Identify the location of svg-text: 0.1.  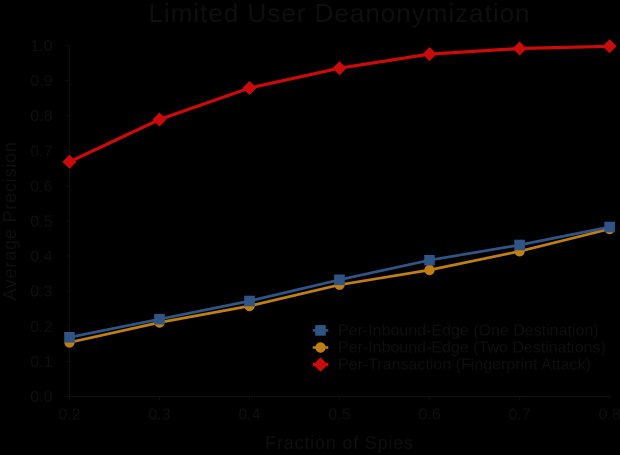
(41, 362).